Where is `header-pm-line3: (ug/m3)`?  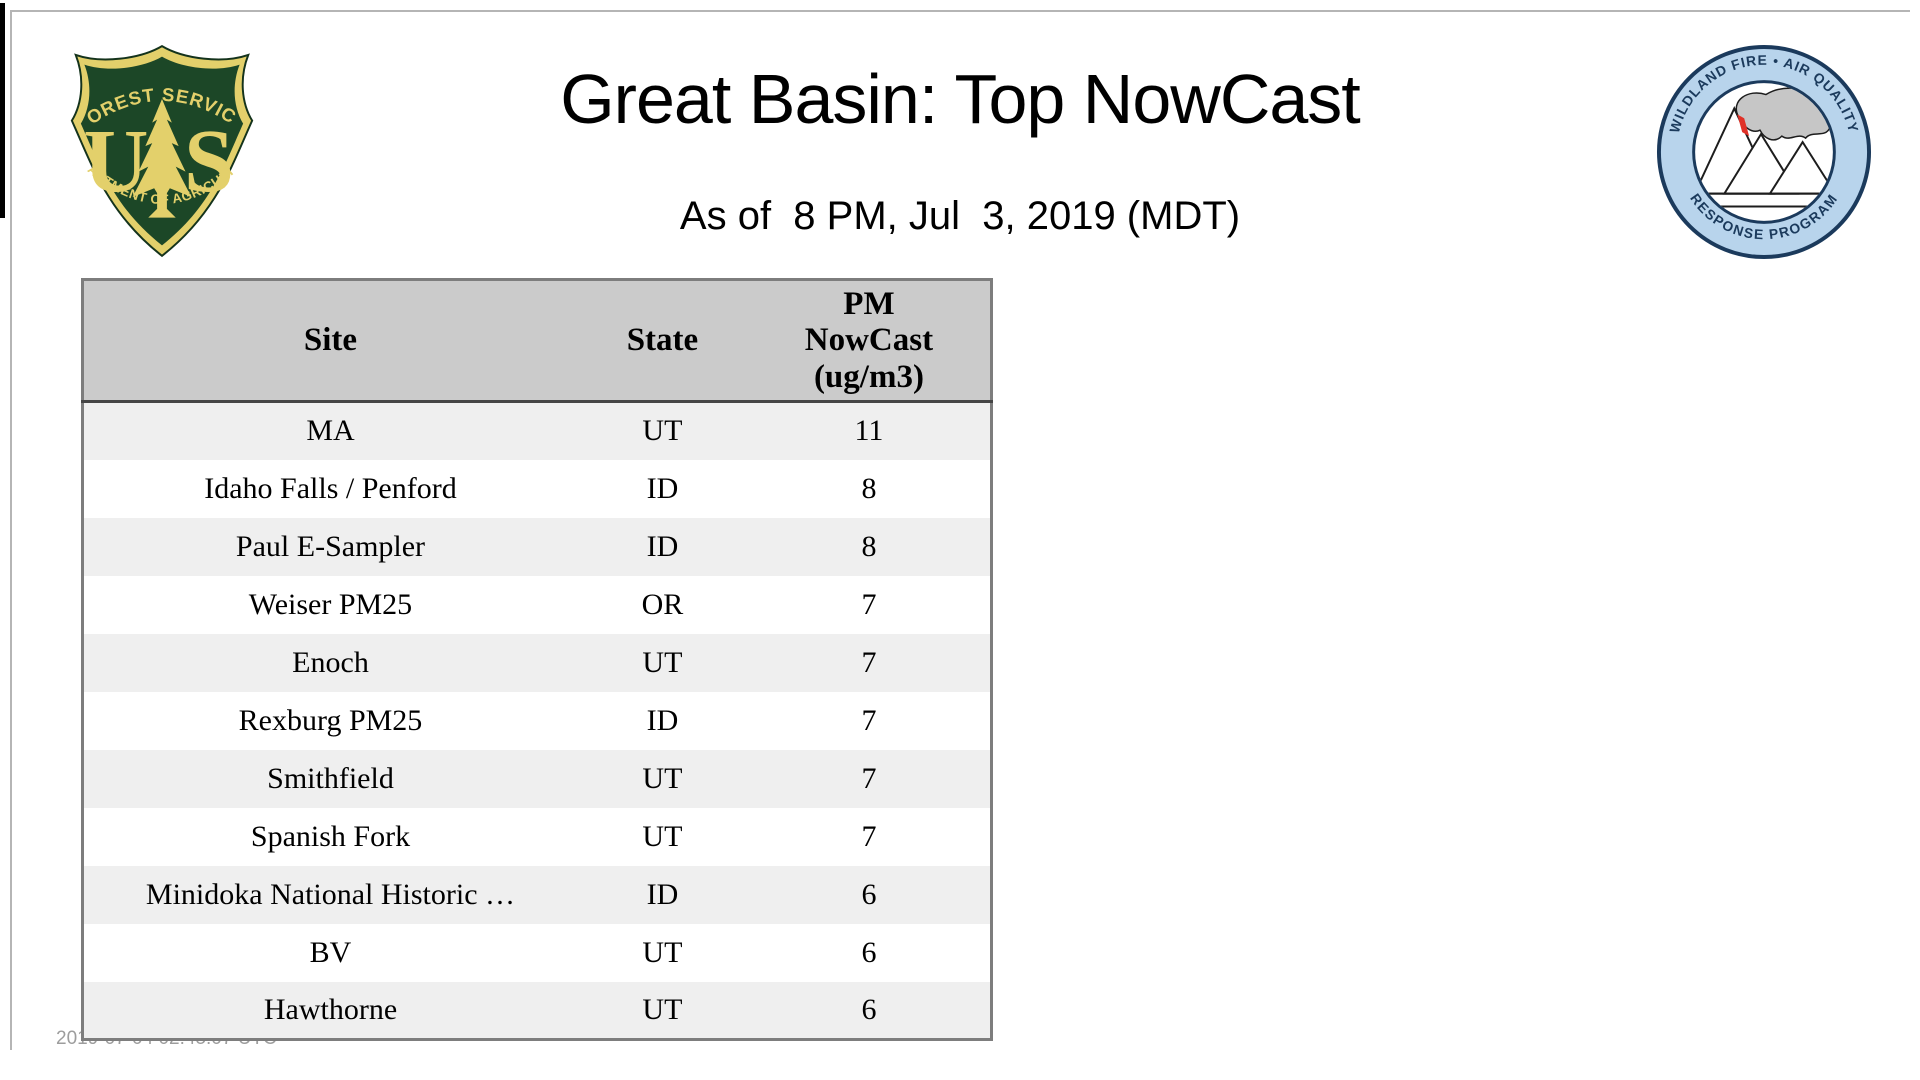 header-pm-line3: (ug/m3) is located at coordinates (868, 376).